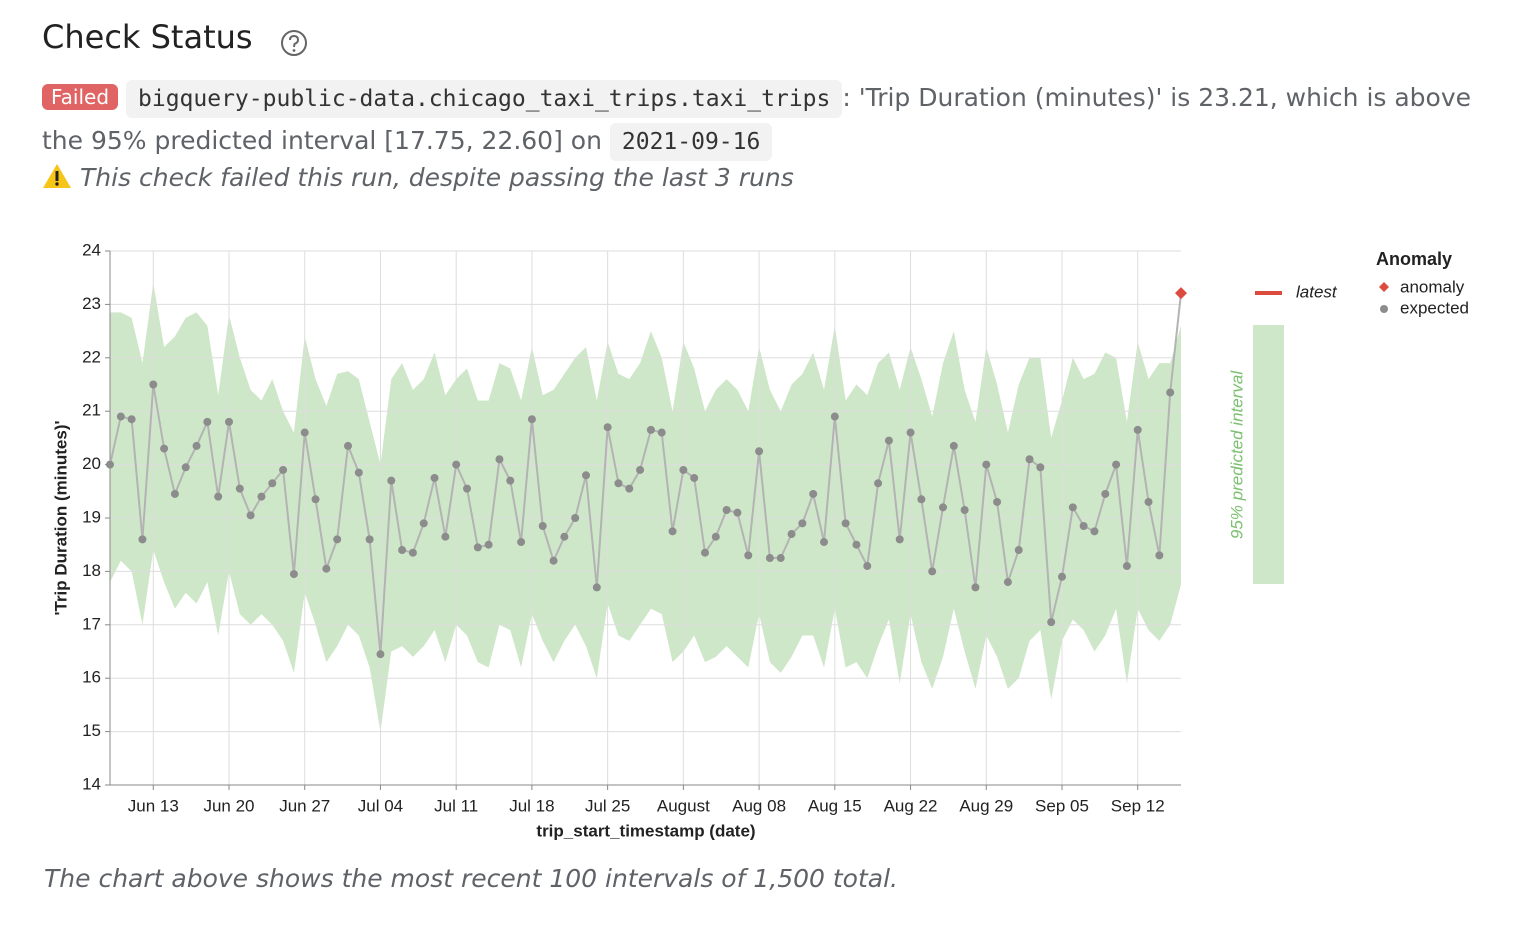 Image resolution: width=1536 pixels, height=926 pixels. I want to click on y-tick-label: 14, so click(91, 783).